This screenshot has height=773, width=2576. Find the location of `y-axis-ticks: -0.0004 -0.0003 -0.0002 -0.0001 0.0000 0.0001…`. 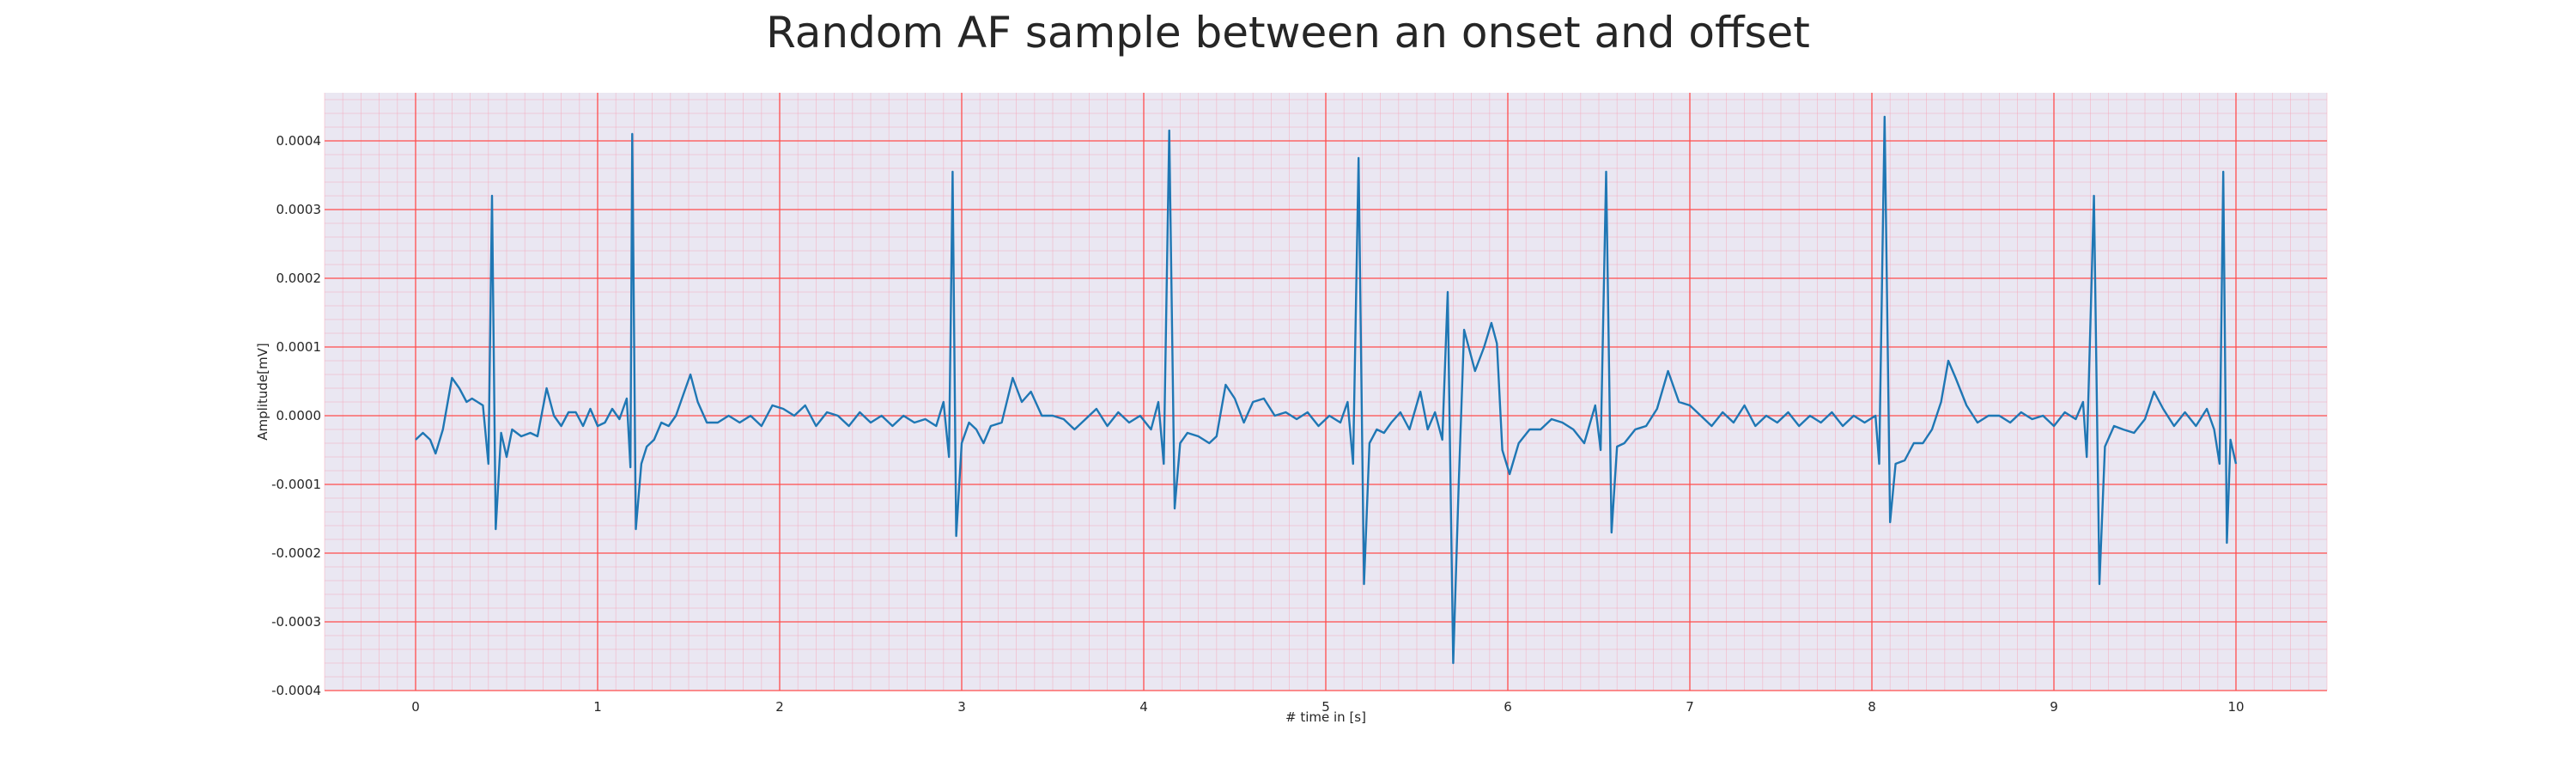

y-axis-ticks: -0.0004 -0.0003 -0.0002 -0.0001 0.0000 0.0001… is located at coordinates (296, 415).